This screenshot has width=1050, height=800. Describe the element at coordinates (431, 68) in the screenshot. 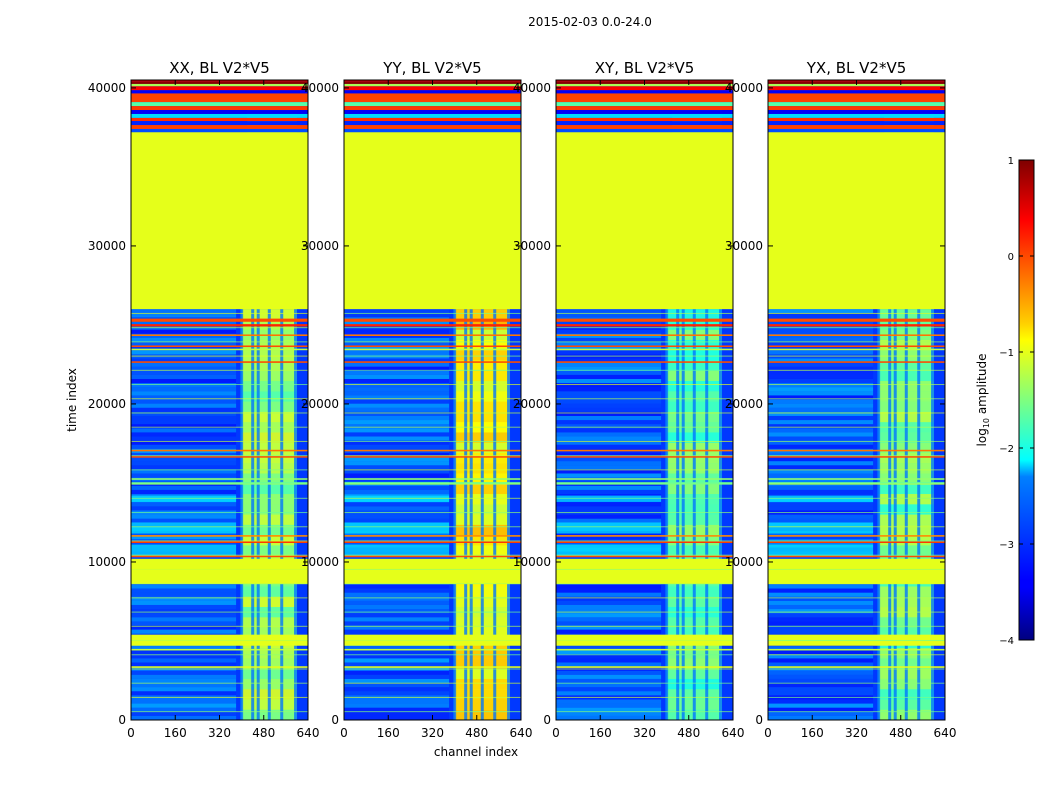

I see `panel-title-yy: YY, BL V2*V5` at that location.